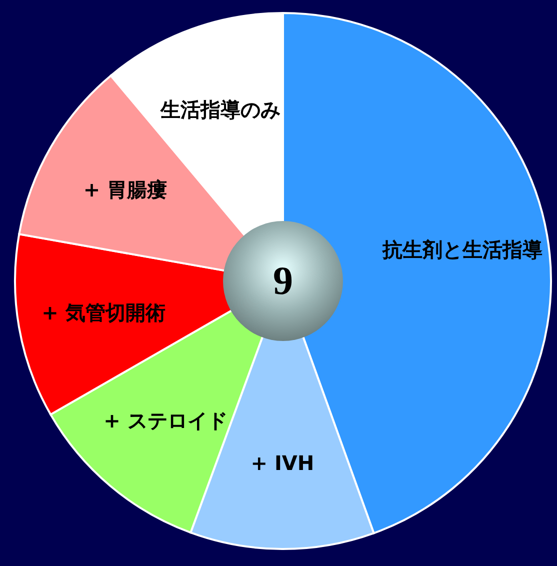 Image resolution: width=557 pixels, height=566 pixels. What do you see at coordinates (220, 110) in the screenshot?
I see `slice-label: 生活指導のみ` at bounding box center [220, 110].